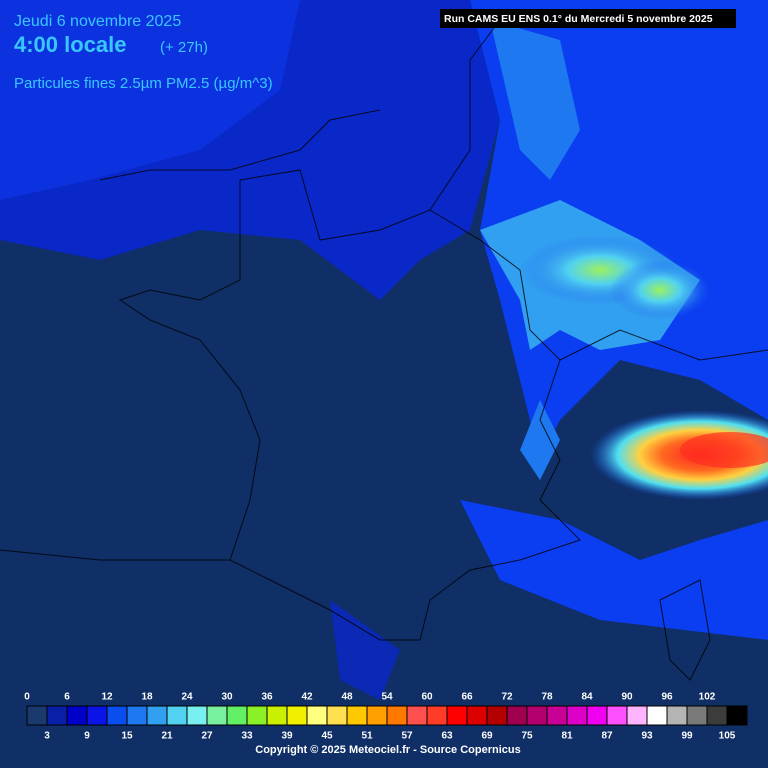 This screenshot has height=768, width=768. Describe the element at coordinates (27, 697) in the screenshot. I see `legend-label: 0` at that location.